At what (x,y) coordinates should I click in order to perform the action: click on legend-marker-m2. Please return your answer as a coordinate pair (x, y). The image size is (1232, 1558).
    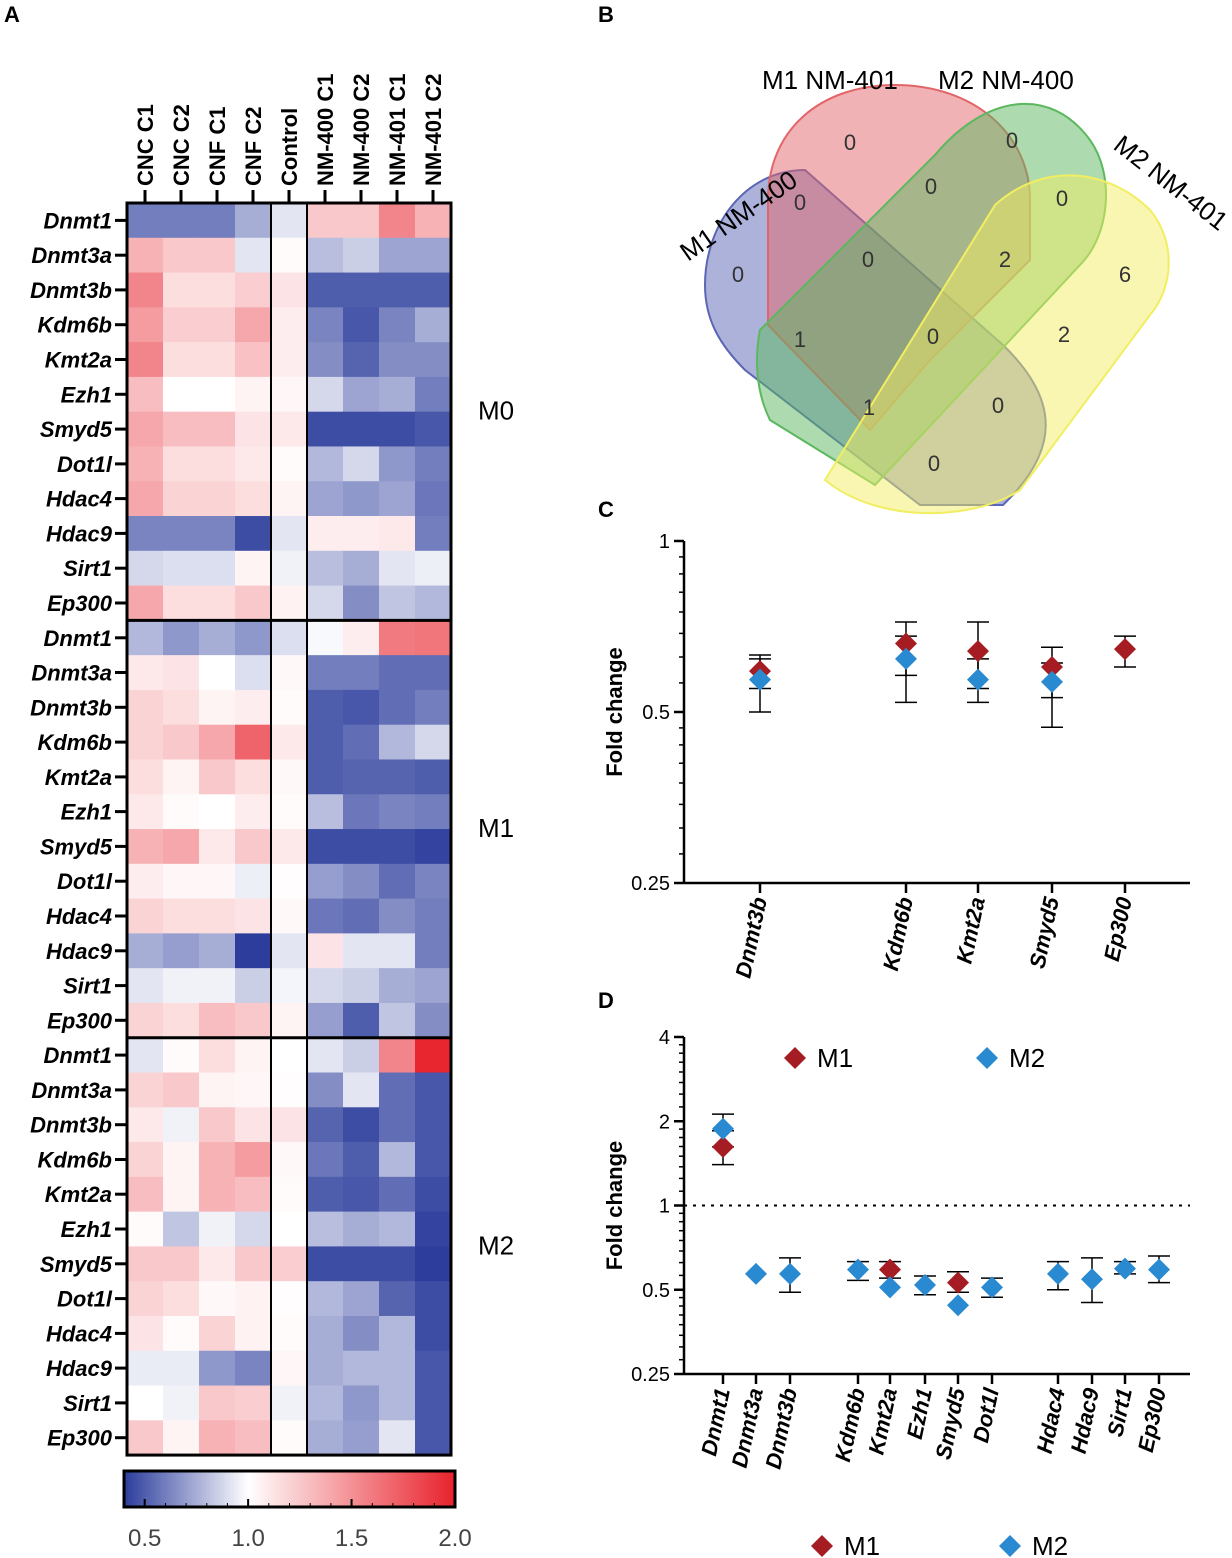
    Looking at the image, I should click on (987, 1058).